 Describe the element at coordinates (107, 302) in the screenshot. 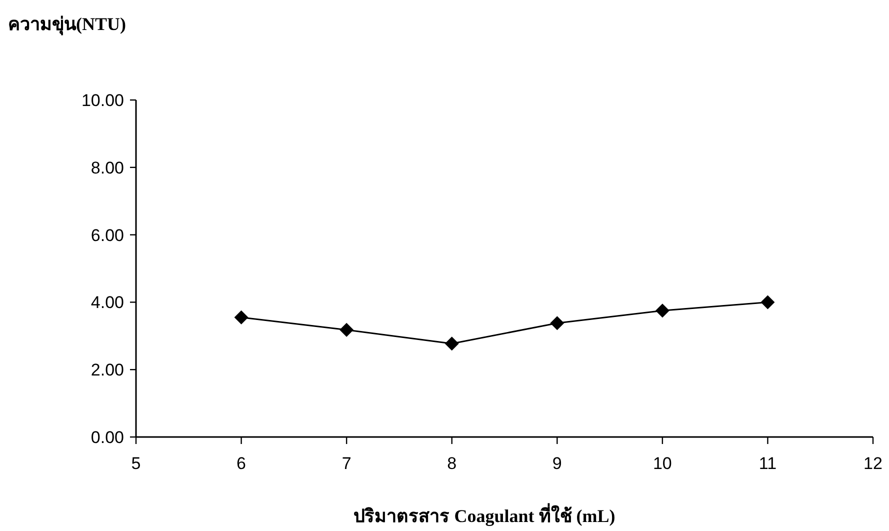

I see `y-tick-label: 4.00` at that location.